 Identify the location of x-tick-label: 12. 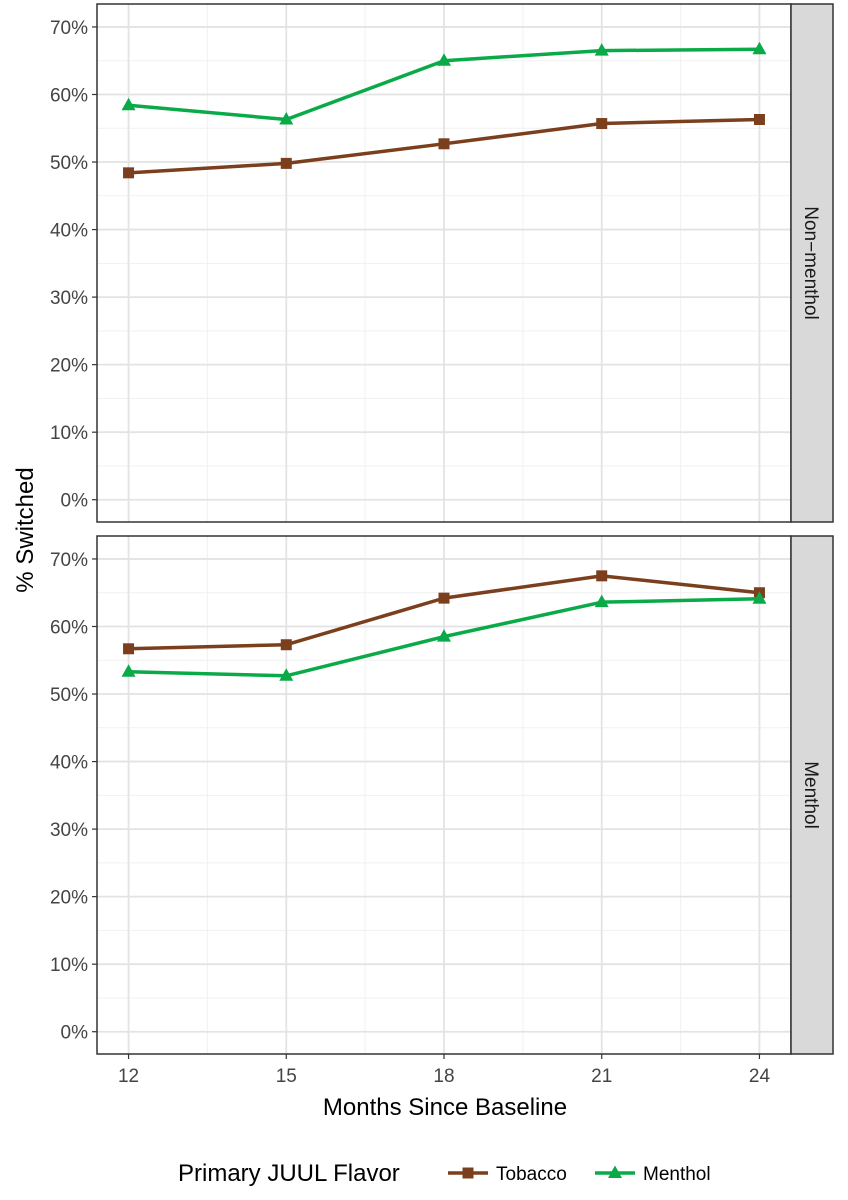
(128, 1076).